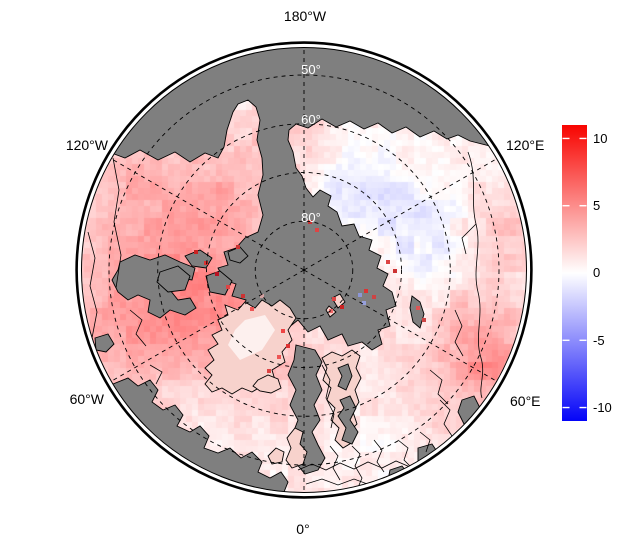 The height and width of the screenshot is (552, 625). Describe the element at coordinates (104, 343) in the screenshot. I see `island-small-west` at that location.